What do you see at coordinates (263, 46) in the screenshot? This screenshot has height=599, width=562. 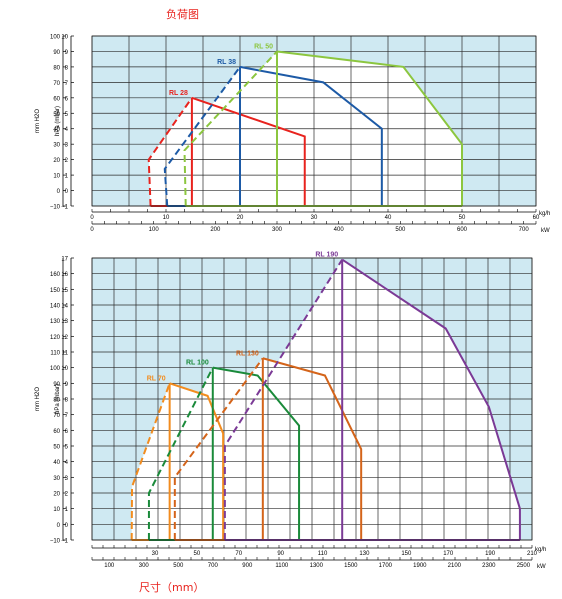 I see `series-label: RL 50` at bounding box center [263, 46].